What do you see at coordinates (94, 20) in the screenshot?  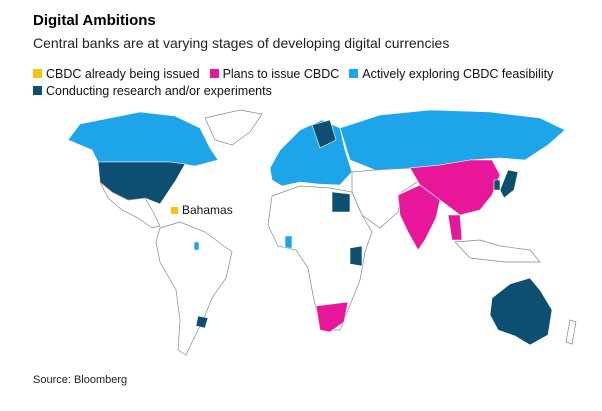 I see `title: Digital Ambitions` at bounding box center [94, 20].